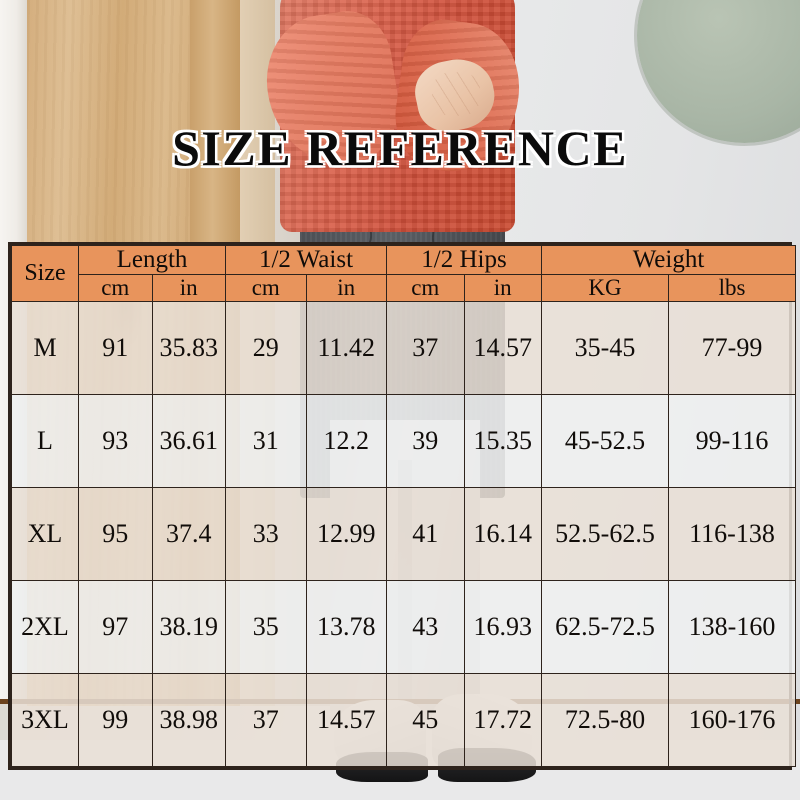  Describe the element at coordinates (732, 534) in the screenshot. I see `cell-weight-lbs: 116-138` at that location.